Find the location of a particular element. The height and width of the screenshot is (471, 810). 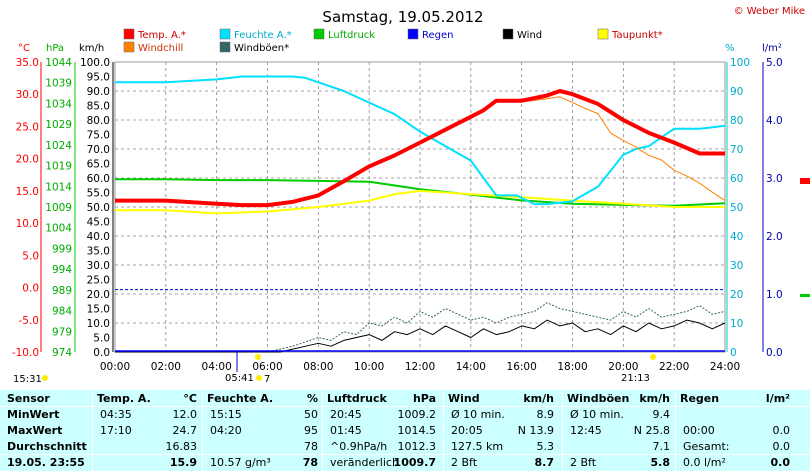

speed-tick-label: 55.0 is located at coordinates (98, 194).